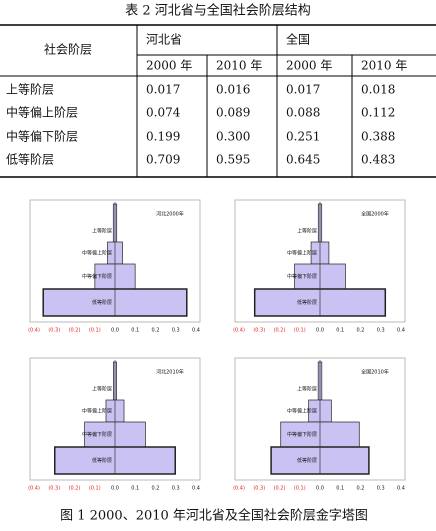 The width and height of the screenshot is (436, 531). Describe the element at coordinates (214, 516) in the screenshot. I see `figure-caption: 图 1 2000、2010 年河北省及全国社会阶层金字塔图` at that location.